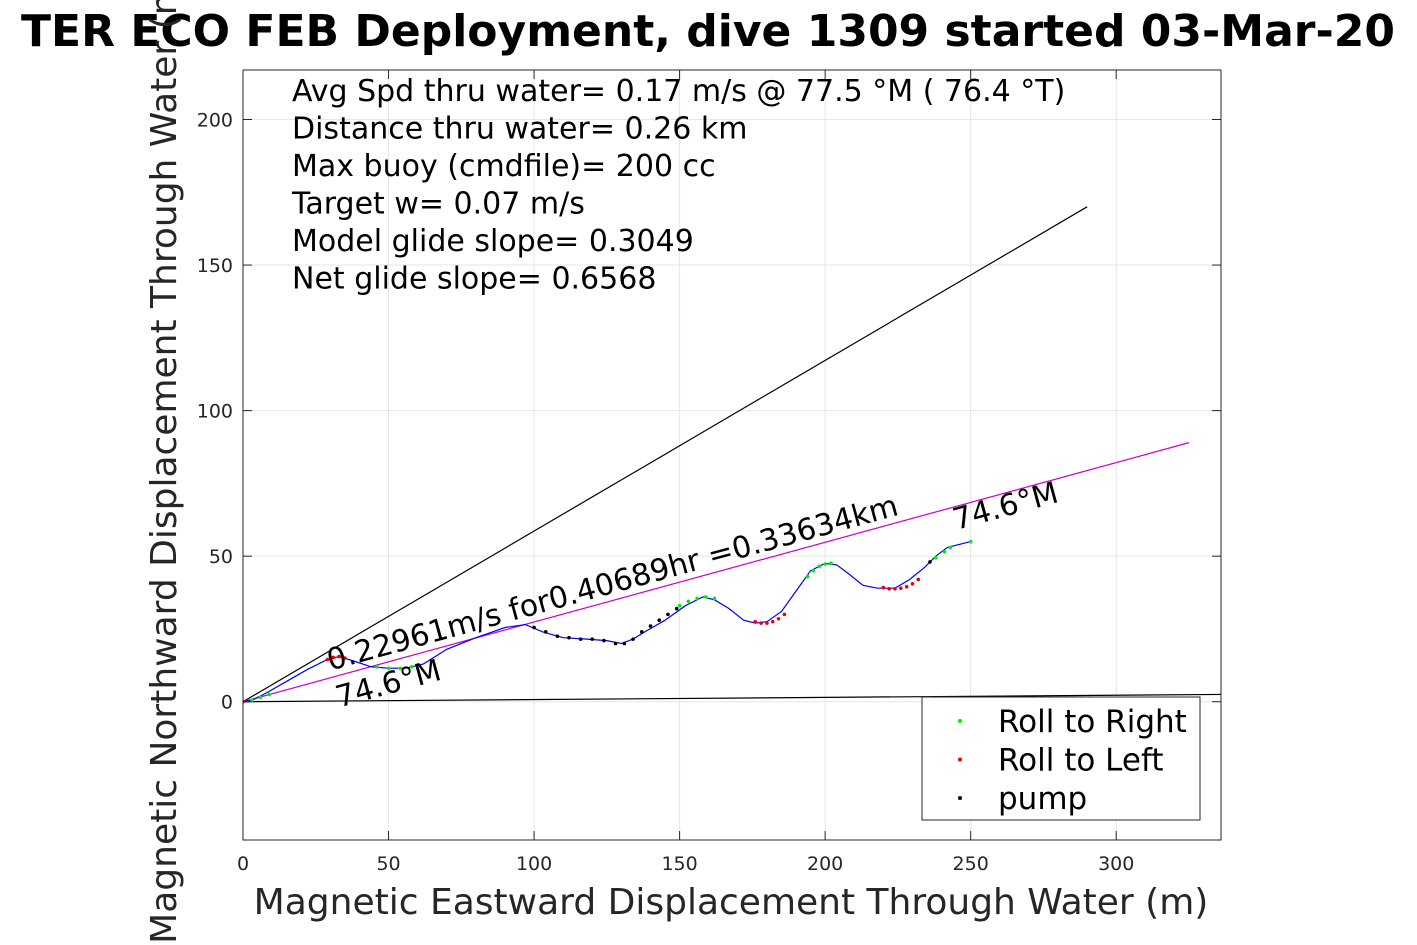  I want to click on x-tick-label: 300, so click(1116, 864).